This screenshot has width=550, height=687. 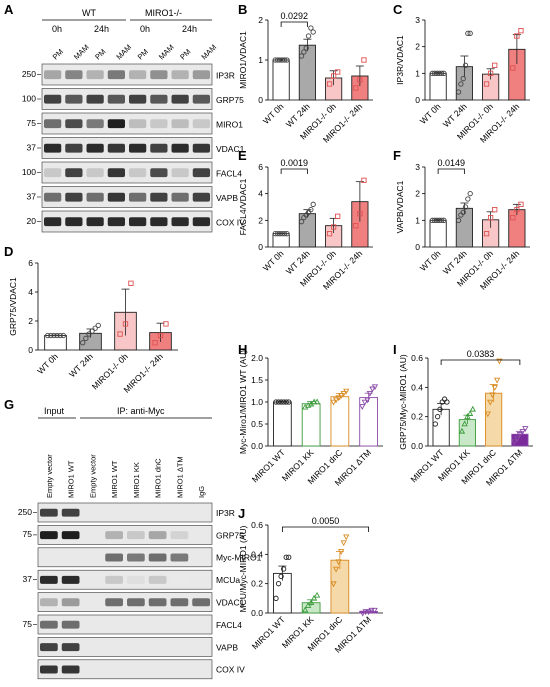 I want to click on y-tick-label: 0.6, so click(x=257, y=525).